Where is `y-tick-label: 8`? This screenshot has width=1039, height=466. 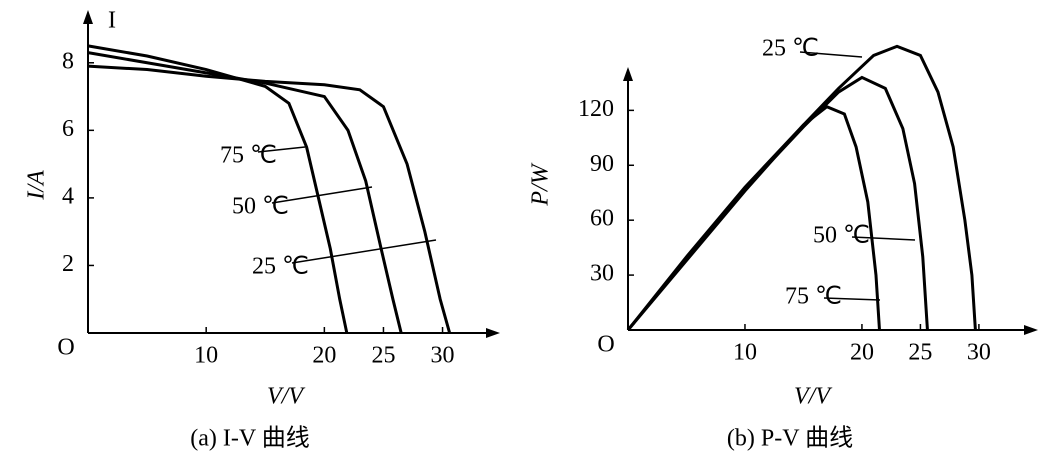
y-tick-label: 8 is located at coordinates (68, 61).